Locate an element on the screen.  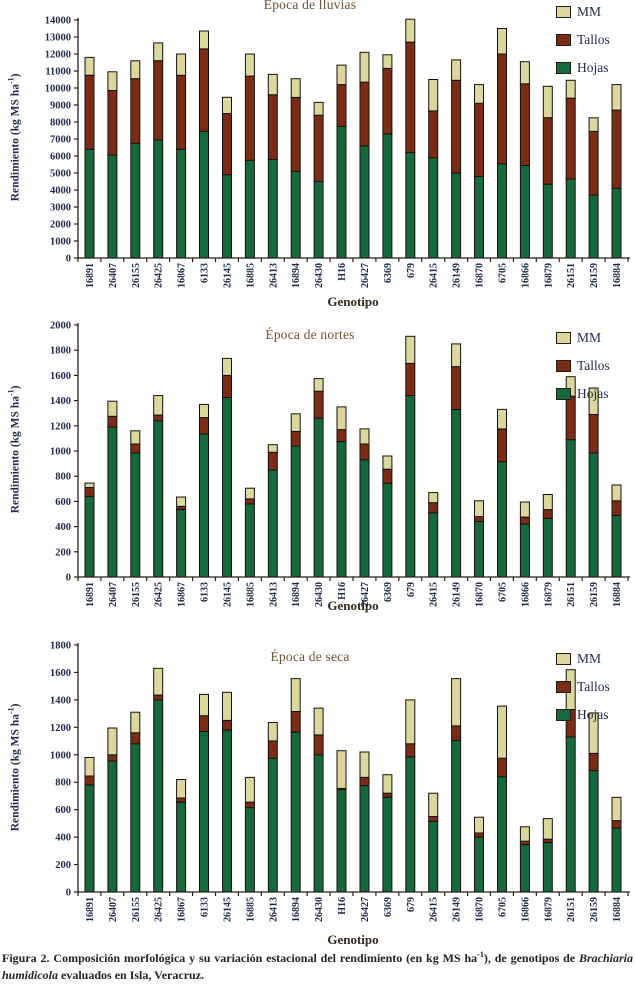
y-tick-label: 1600 is located at coordinates (60, 673).